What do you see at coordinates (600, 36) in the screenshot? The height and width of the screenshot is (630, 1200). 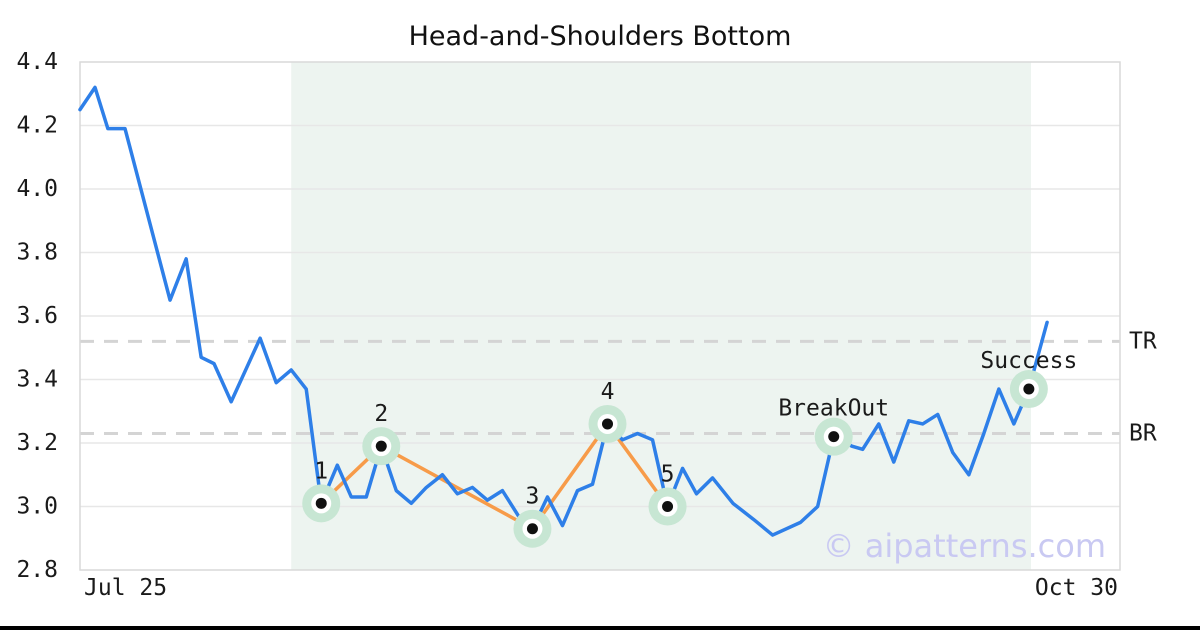 I see `chart-title: Head-and-Shoulders Bottom` at bounding box center [600, 36].